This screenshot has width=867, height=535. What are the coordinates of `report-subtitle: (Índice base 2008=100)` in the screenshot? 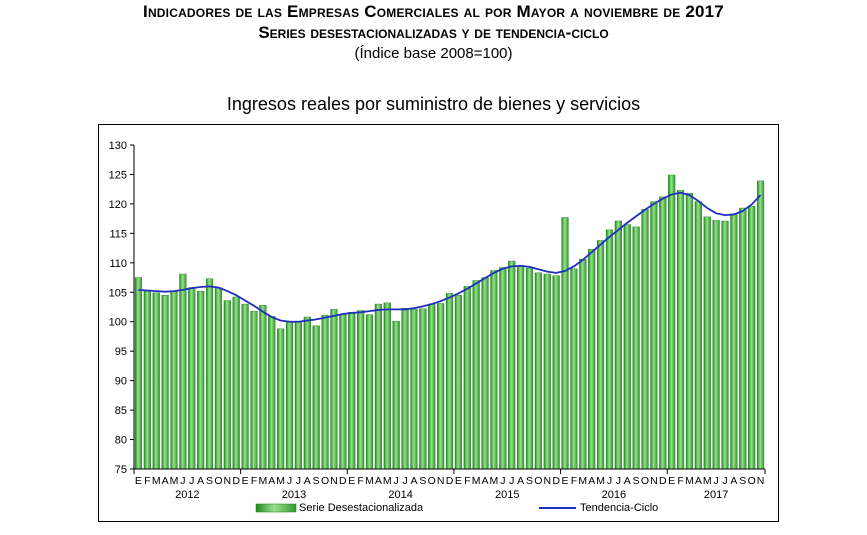 It's located at (433, 53).